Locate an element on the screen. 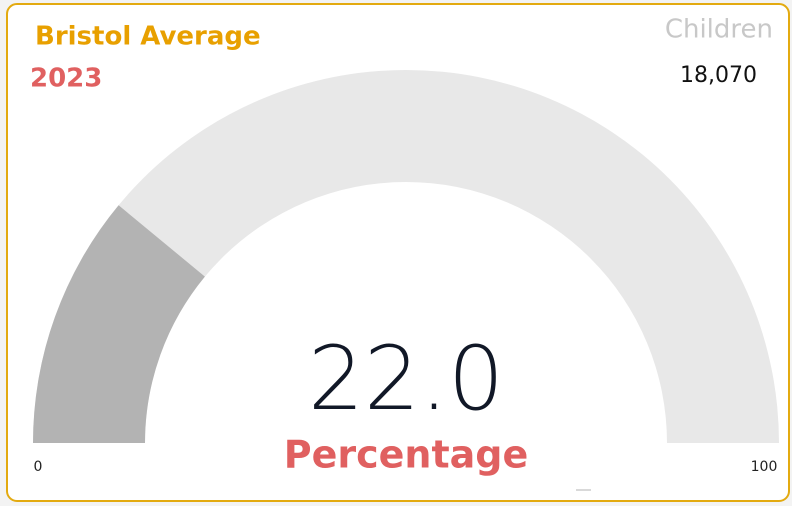 The height and width of the screenshot is (506, 792). max-label: 100 is located at coordinates (764, 467).